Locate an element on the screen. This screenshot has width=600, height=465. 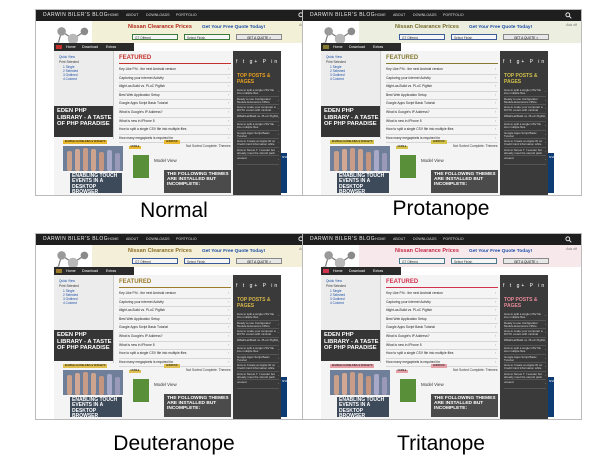
facebook-icon: f is located at coordinates (238, 286).